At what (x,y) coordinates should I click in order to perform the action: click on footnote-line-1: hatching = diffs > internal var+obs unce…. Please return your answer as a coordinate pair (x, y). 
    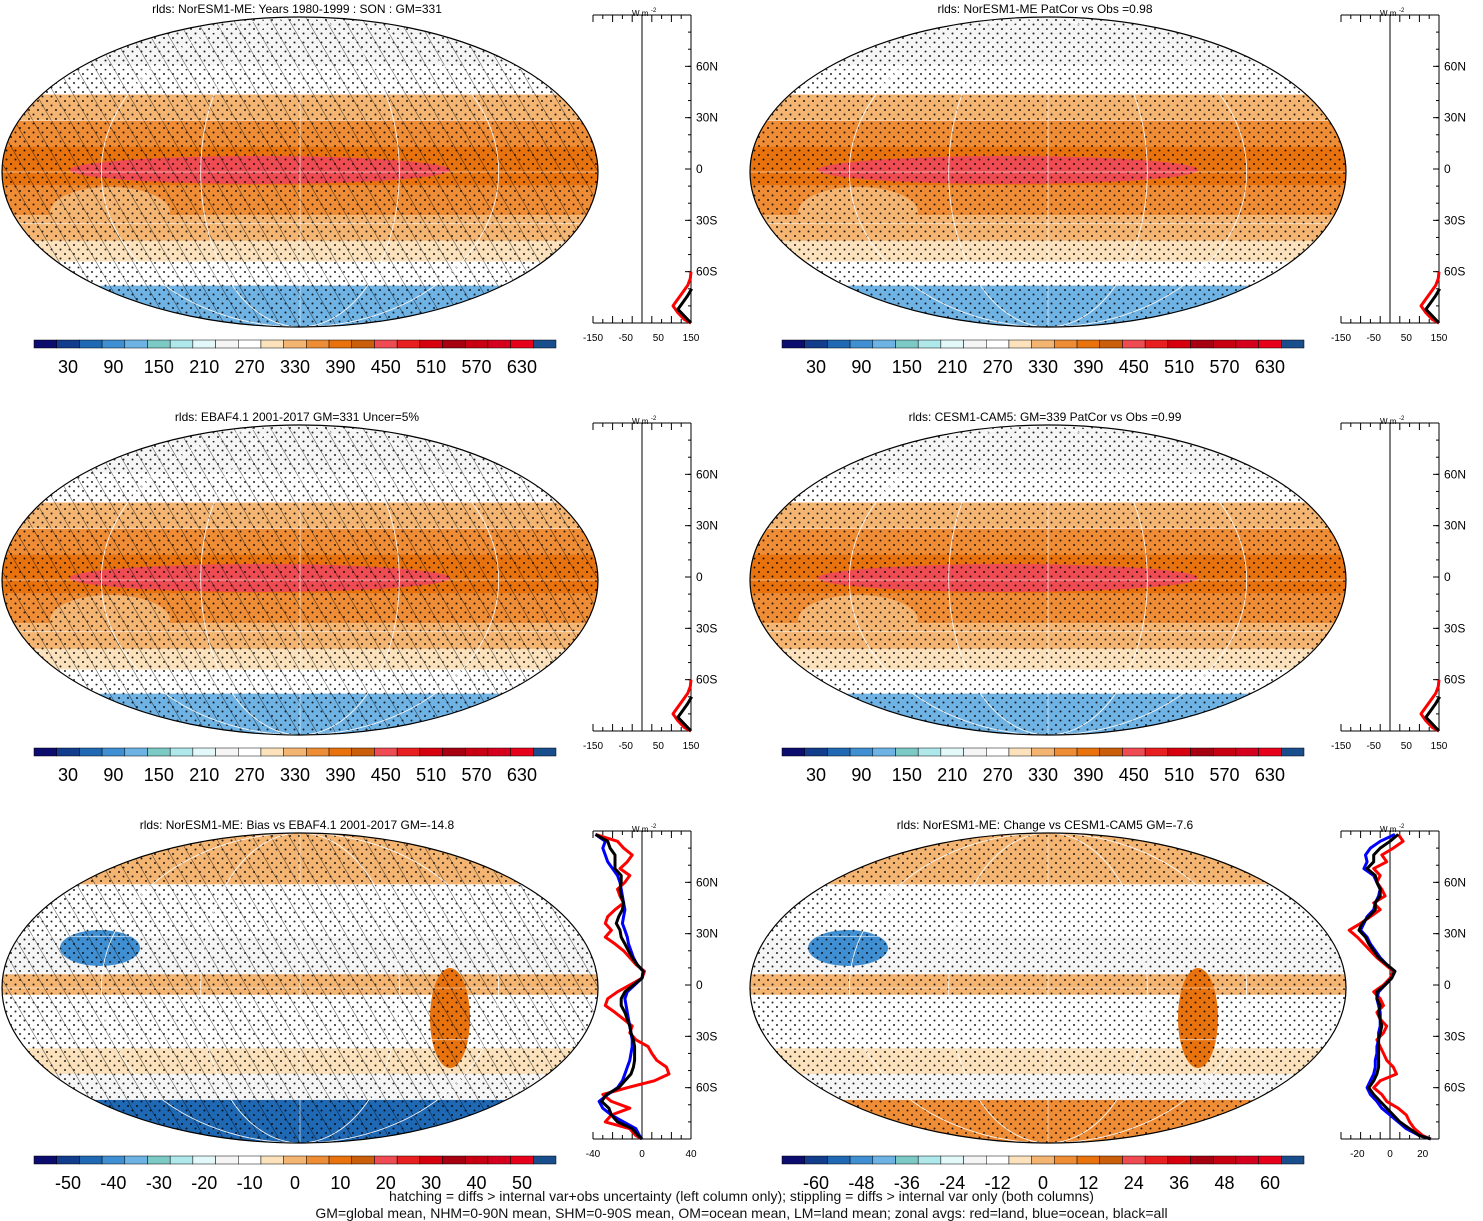
    Looking at the image, I should click on (741, 1196).